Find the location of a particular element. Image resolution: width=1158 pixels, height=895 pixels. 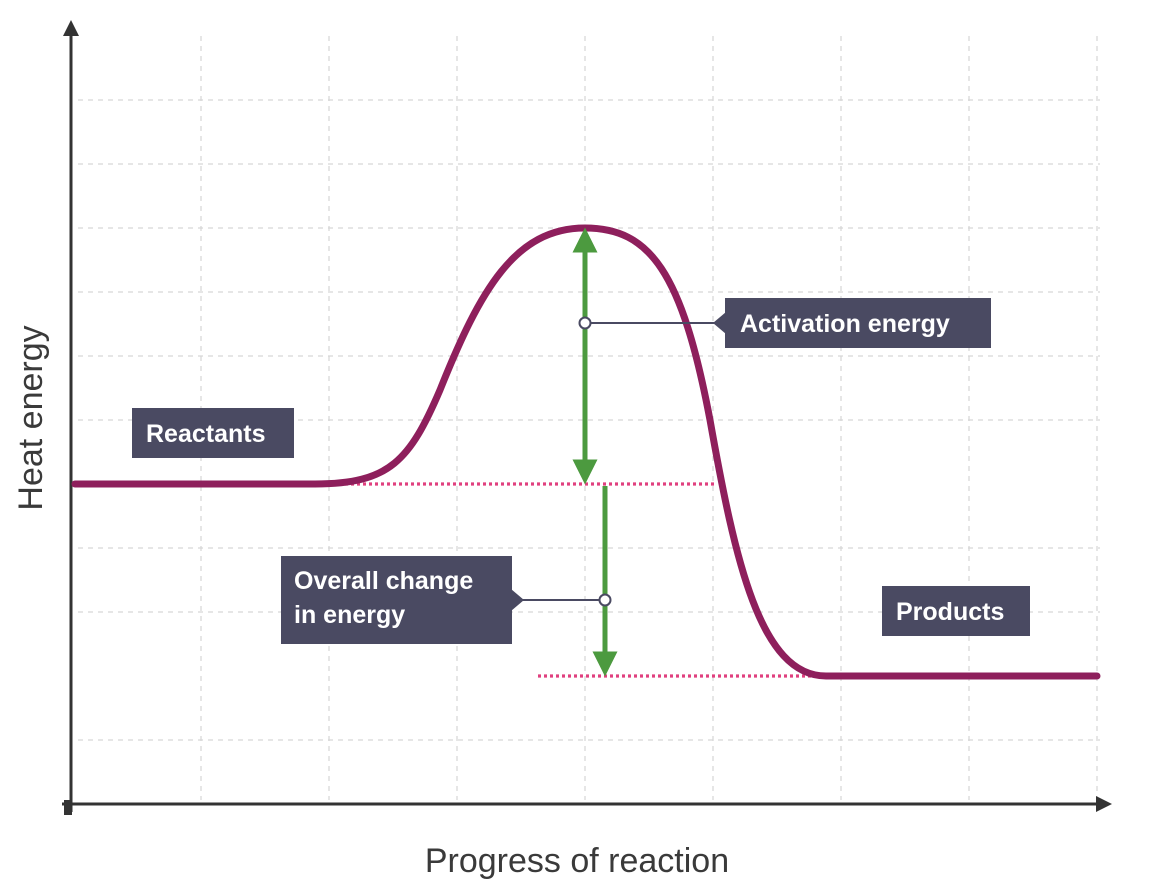

overall-change-label-pointer is located at coordinates (517, 600).